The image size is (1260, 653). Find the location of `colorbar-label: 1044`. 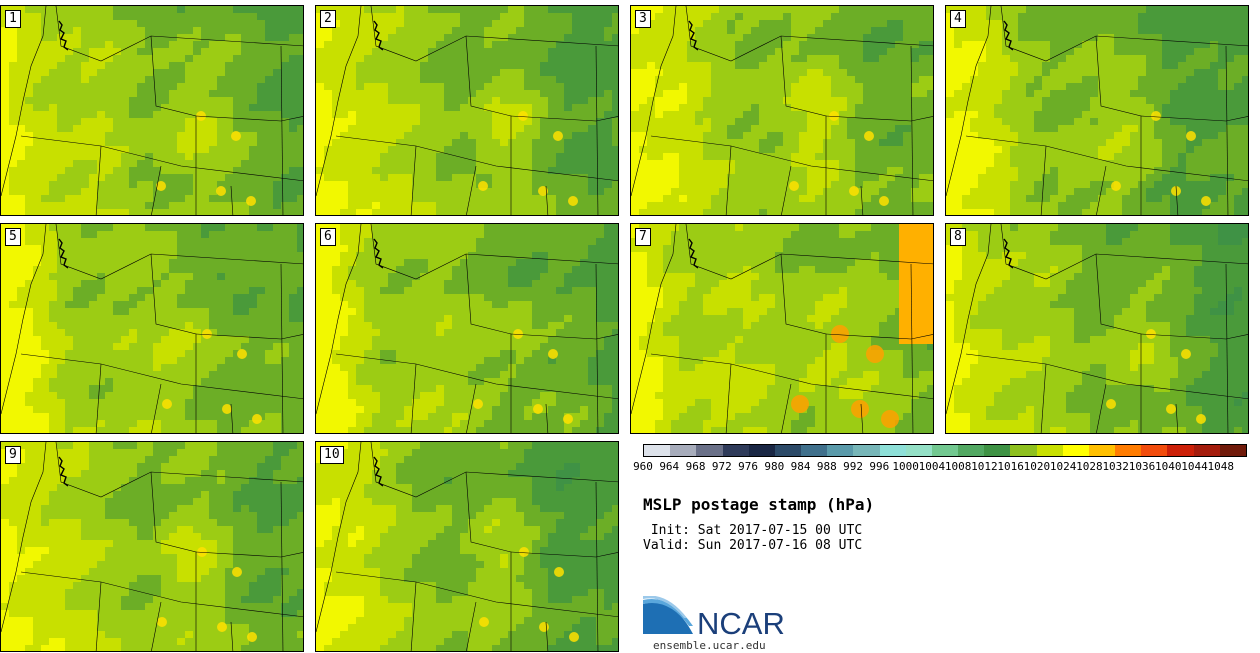

colorbar-label: 1044 is located at coordinates (1194, 466).